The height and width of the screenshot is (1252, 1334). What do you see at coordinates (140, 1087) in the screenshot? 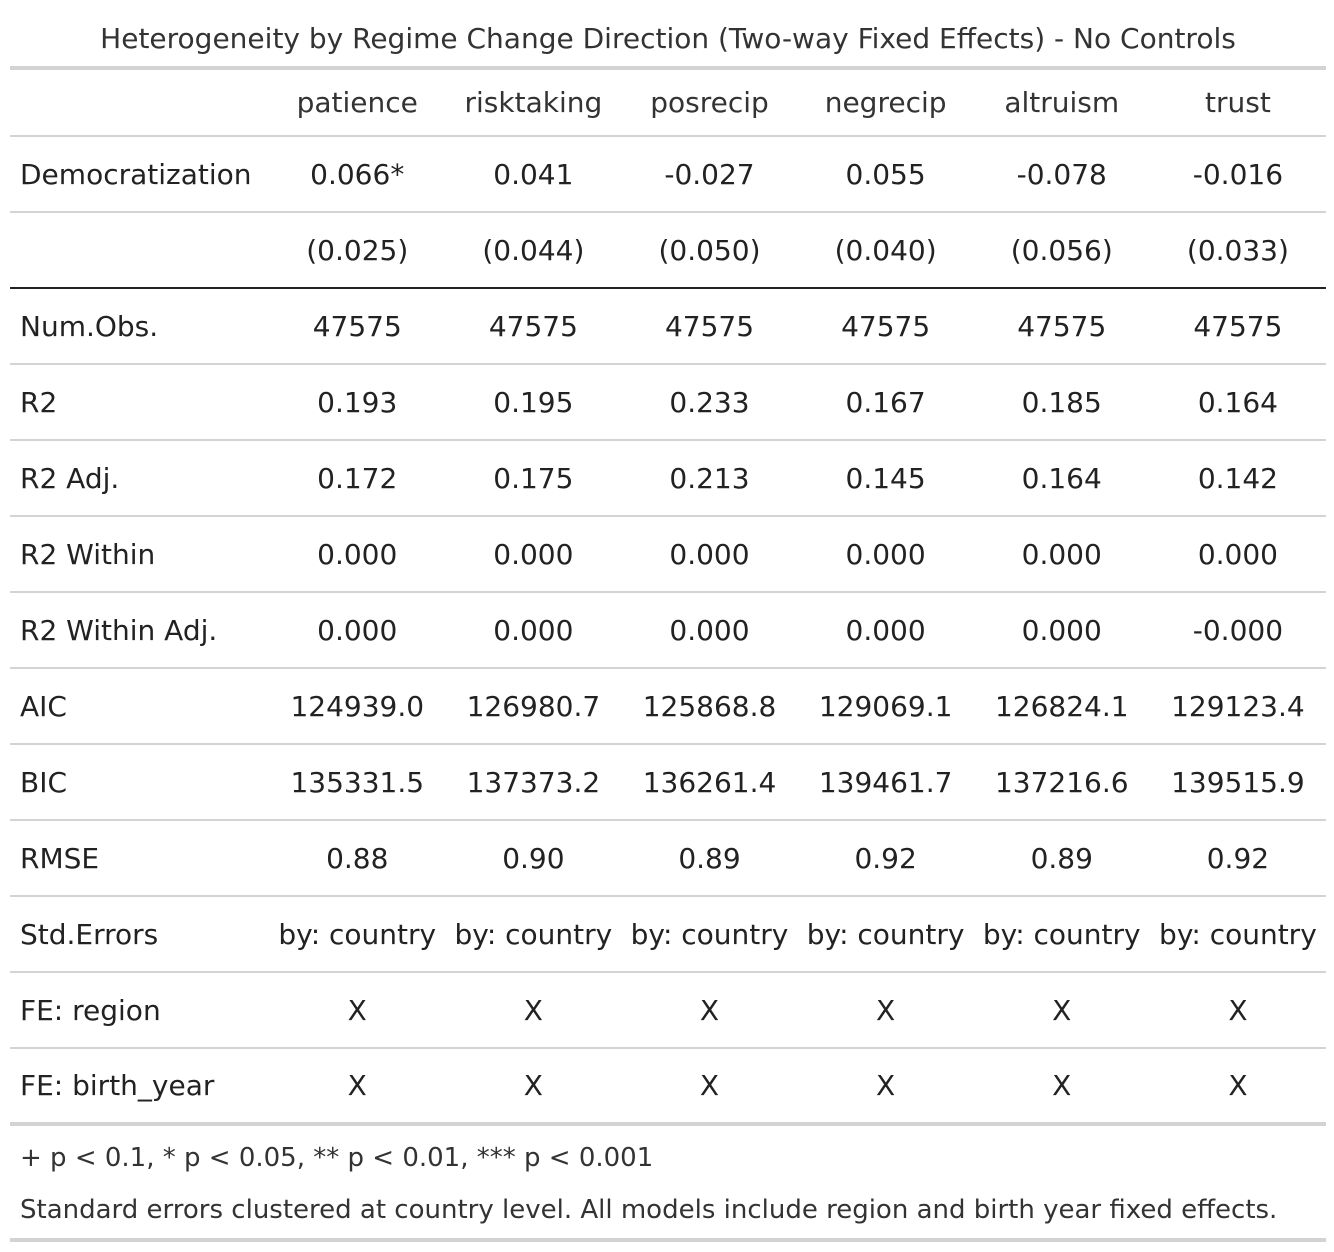
I see `row-label: FE: birth_year` at bounding box center [140, 1087].